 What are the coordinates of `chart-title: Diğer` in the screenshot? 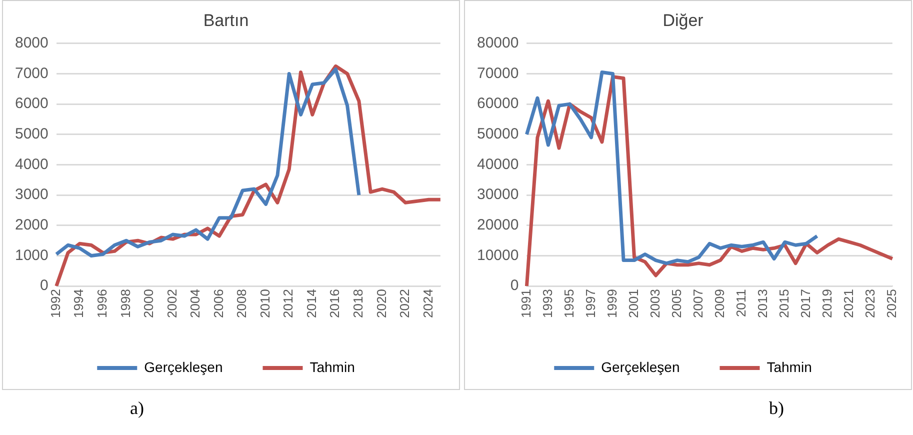 It's located at (683, 20).